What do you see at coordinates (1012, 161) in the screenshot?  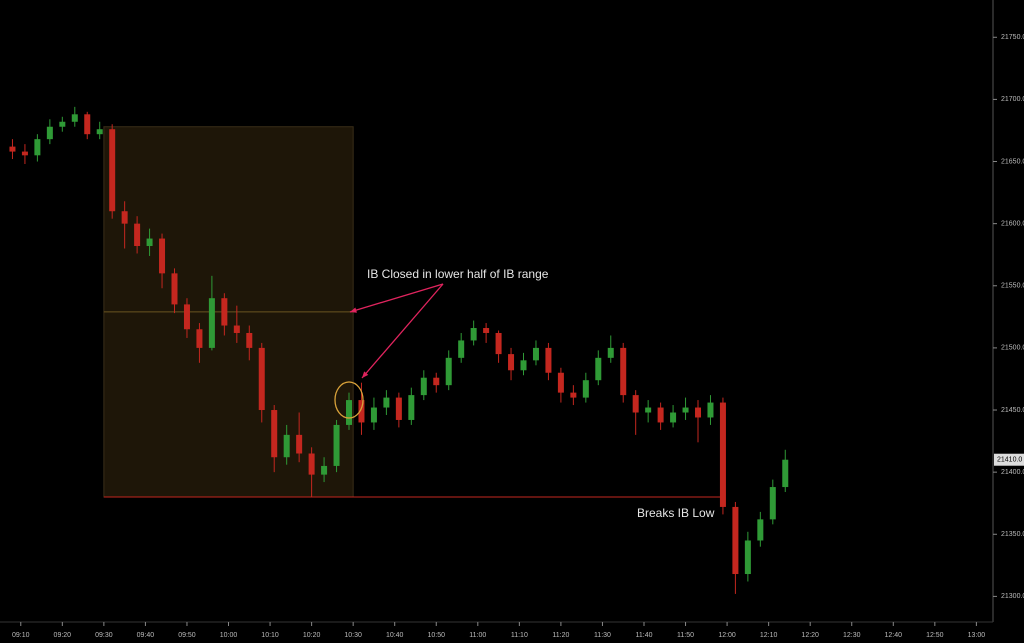 I see `y-tick-label: 21650.0` at bounding box center [1012, 161].